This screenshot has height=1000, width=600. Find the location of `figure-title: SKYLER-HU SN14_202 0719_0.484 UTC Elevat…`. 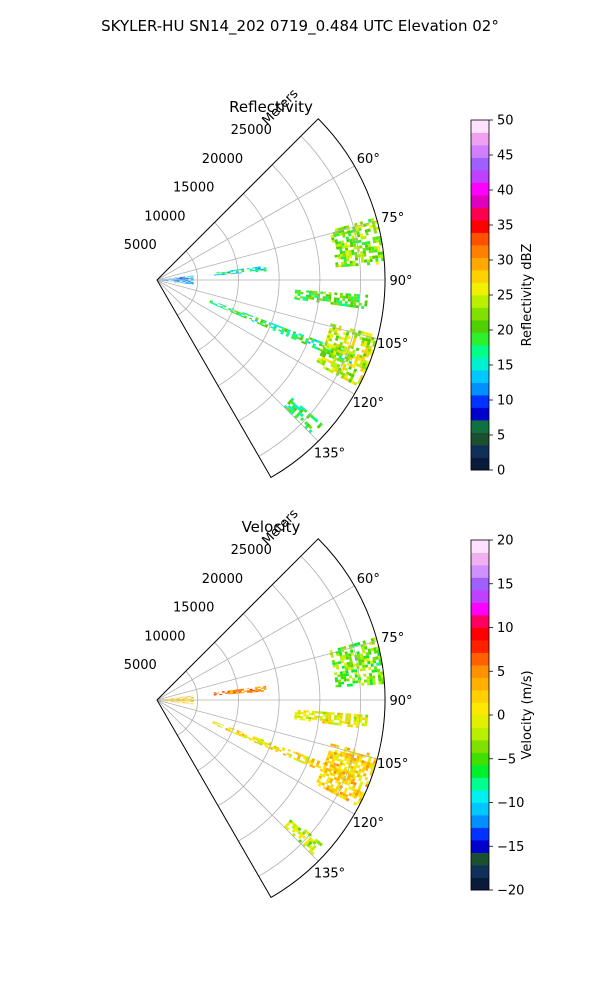

figure-title: SKYLER-HU SN14_202 0719_0.484 UTC Elevat… is located at coordinates (300, 26).